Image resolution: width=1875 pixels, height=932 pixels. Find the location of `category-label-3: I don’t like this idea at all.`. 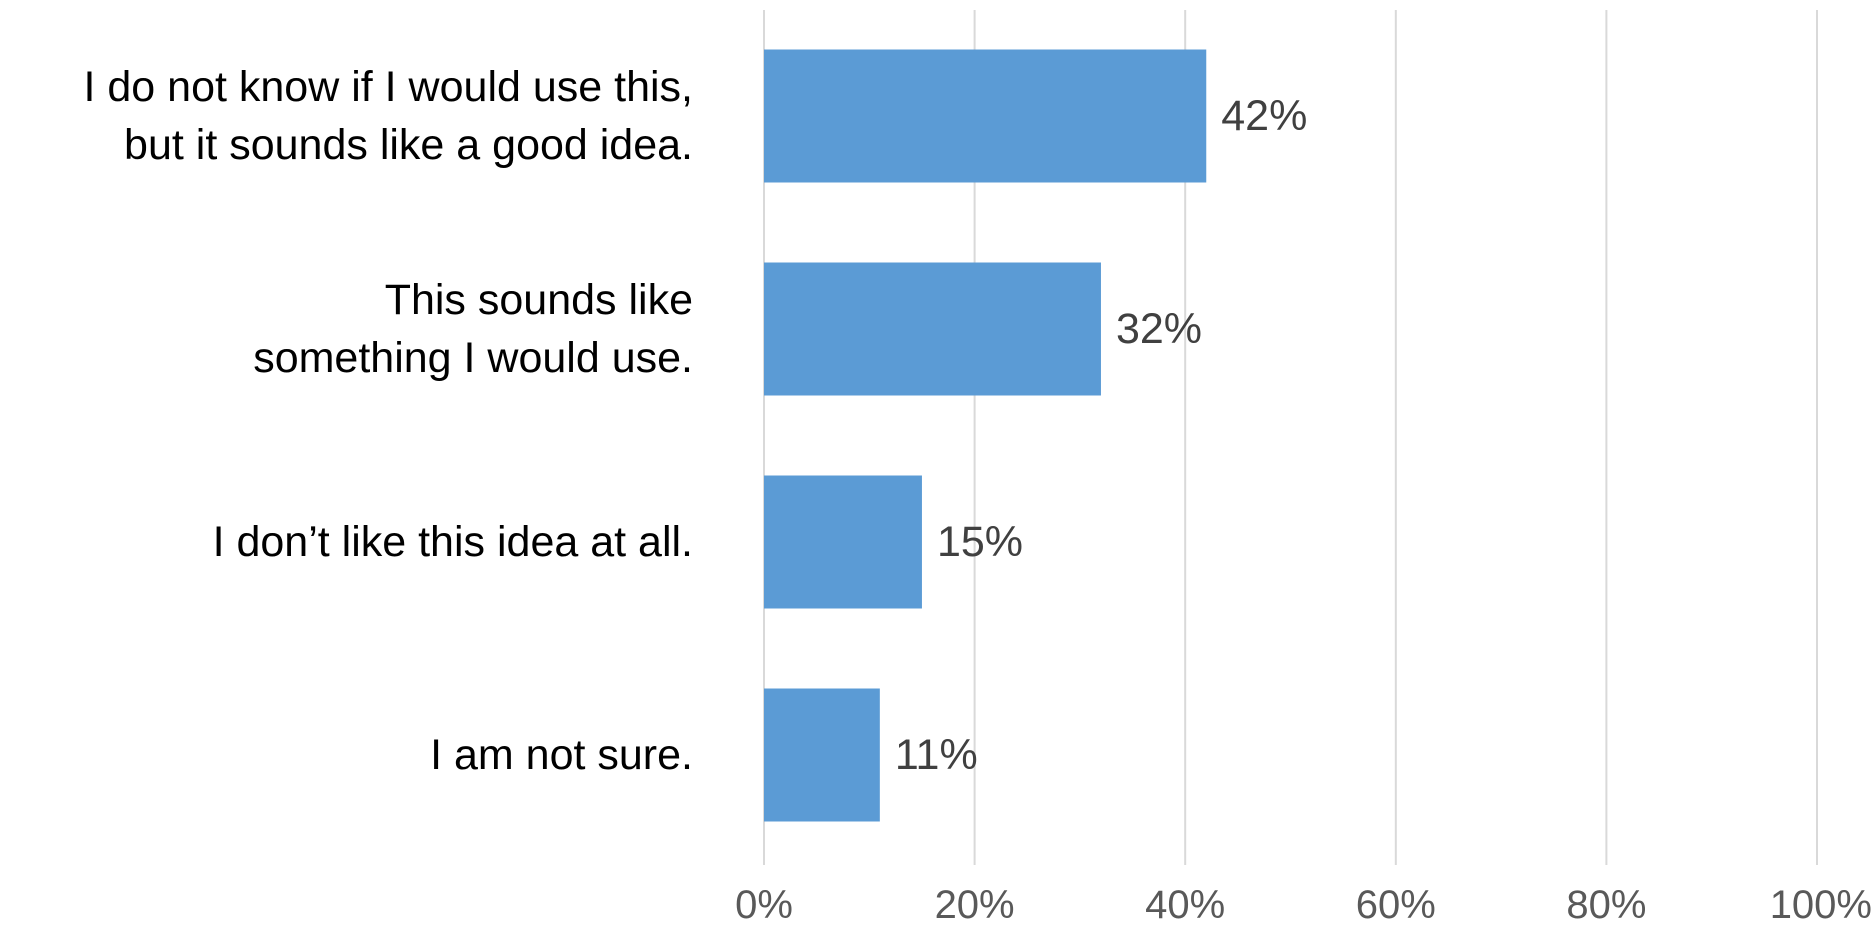

category-label-3: I don’t like this idea at all. is located at coordinates (453, 542).